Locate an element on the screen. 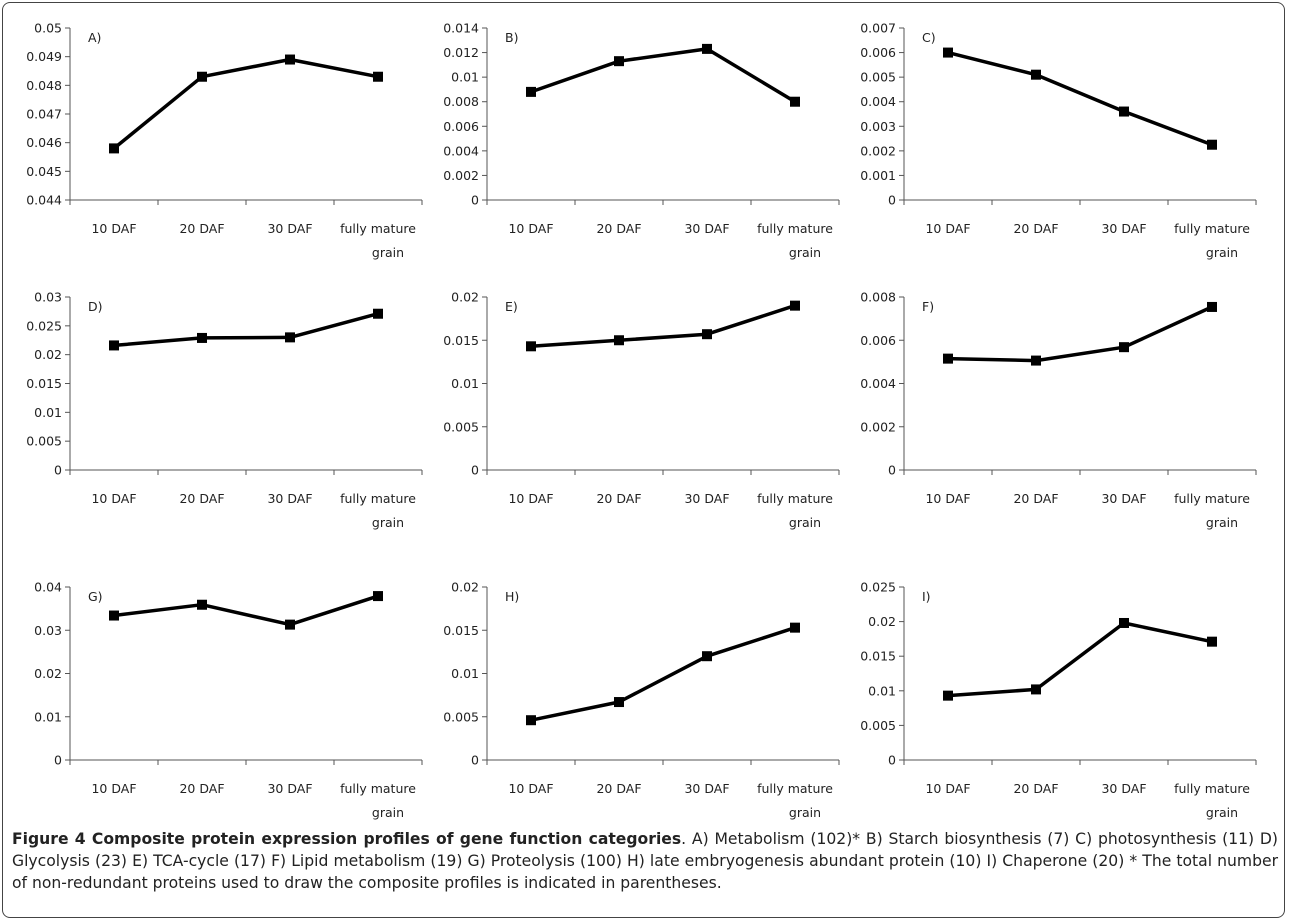 The image size is (1290, 920). y-tick-label: 0.003 is located at coordinates (878, 126).